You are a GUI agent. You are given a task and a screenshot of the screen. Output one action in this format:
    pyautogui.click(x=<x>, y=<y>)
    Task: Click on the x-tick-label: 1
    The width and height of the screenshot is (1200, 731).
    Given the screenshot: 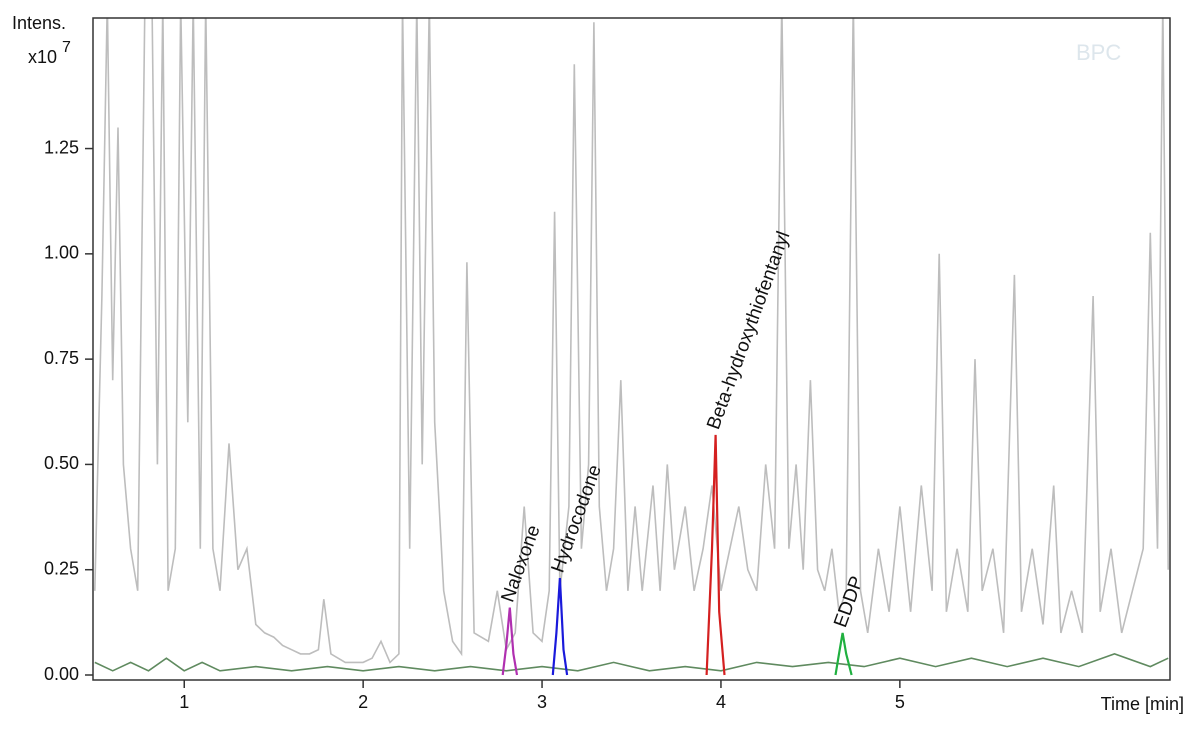 What is the action you would take?
    pyautogui.click(x=184, y=702)
    